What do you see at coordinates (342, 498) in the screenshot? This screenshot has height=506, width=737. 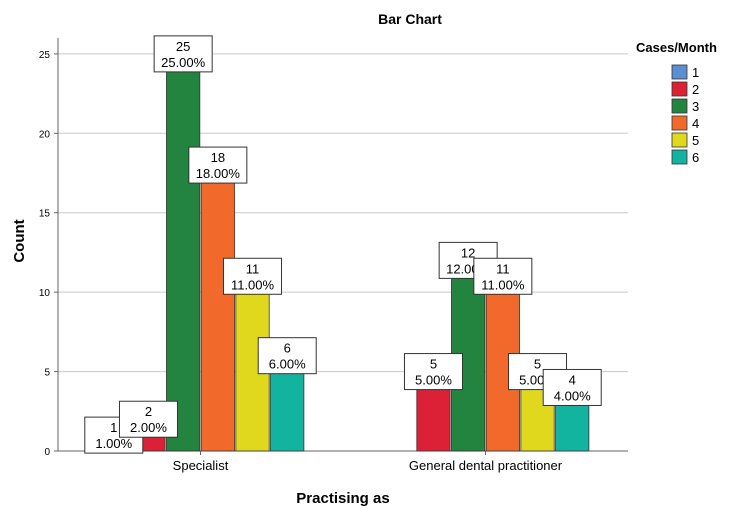 I see `x-axis-title: Practising as` at bounding box center [342, 498].